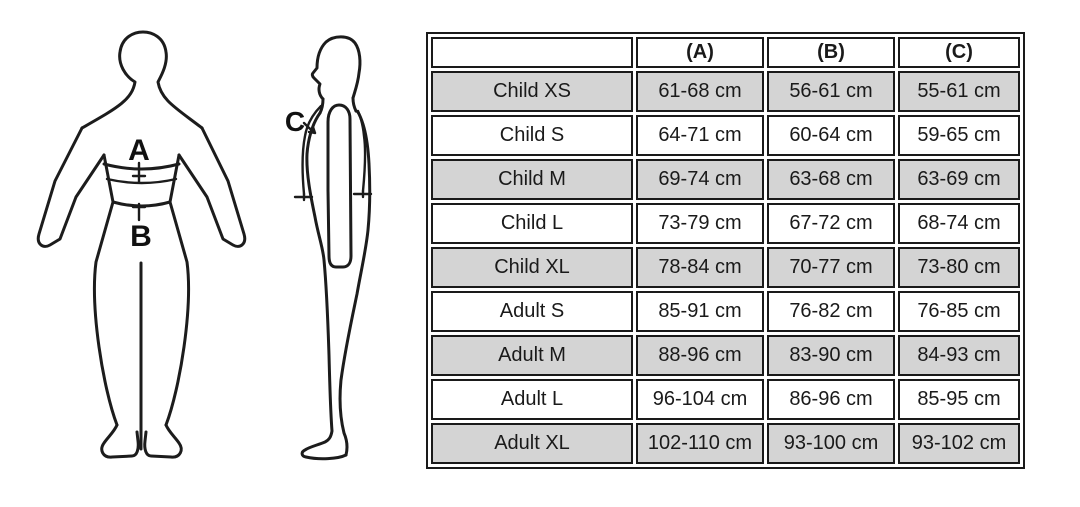 This screenshot has height=507, width=1080. I want to click on chest-band-line, so click(141, 181).